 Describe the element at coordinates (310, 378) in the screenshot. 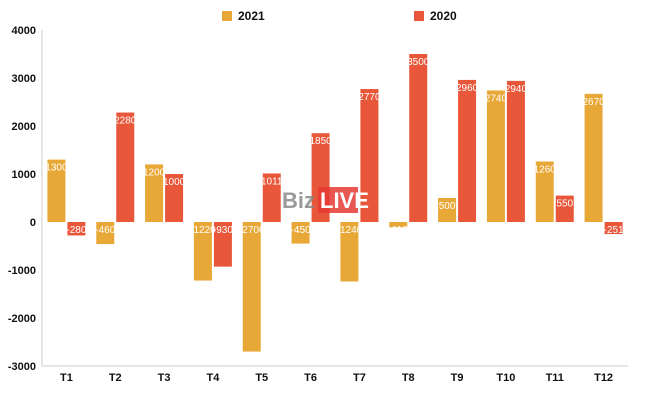

I see `x-tick-label: T6` at that location.